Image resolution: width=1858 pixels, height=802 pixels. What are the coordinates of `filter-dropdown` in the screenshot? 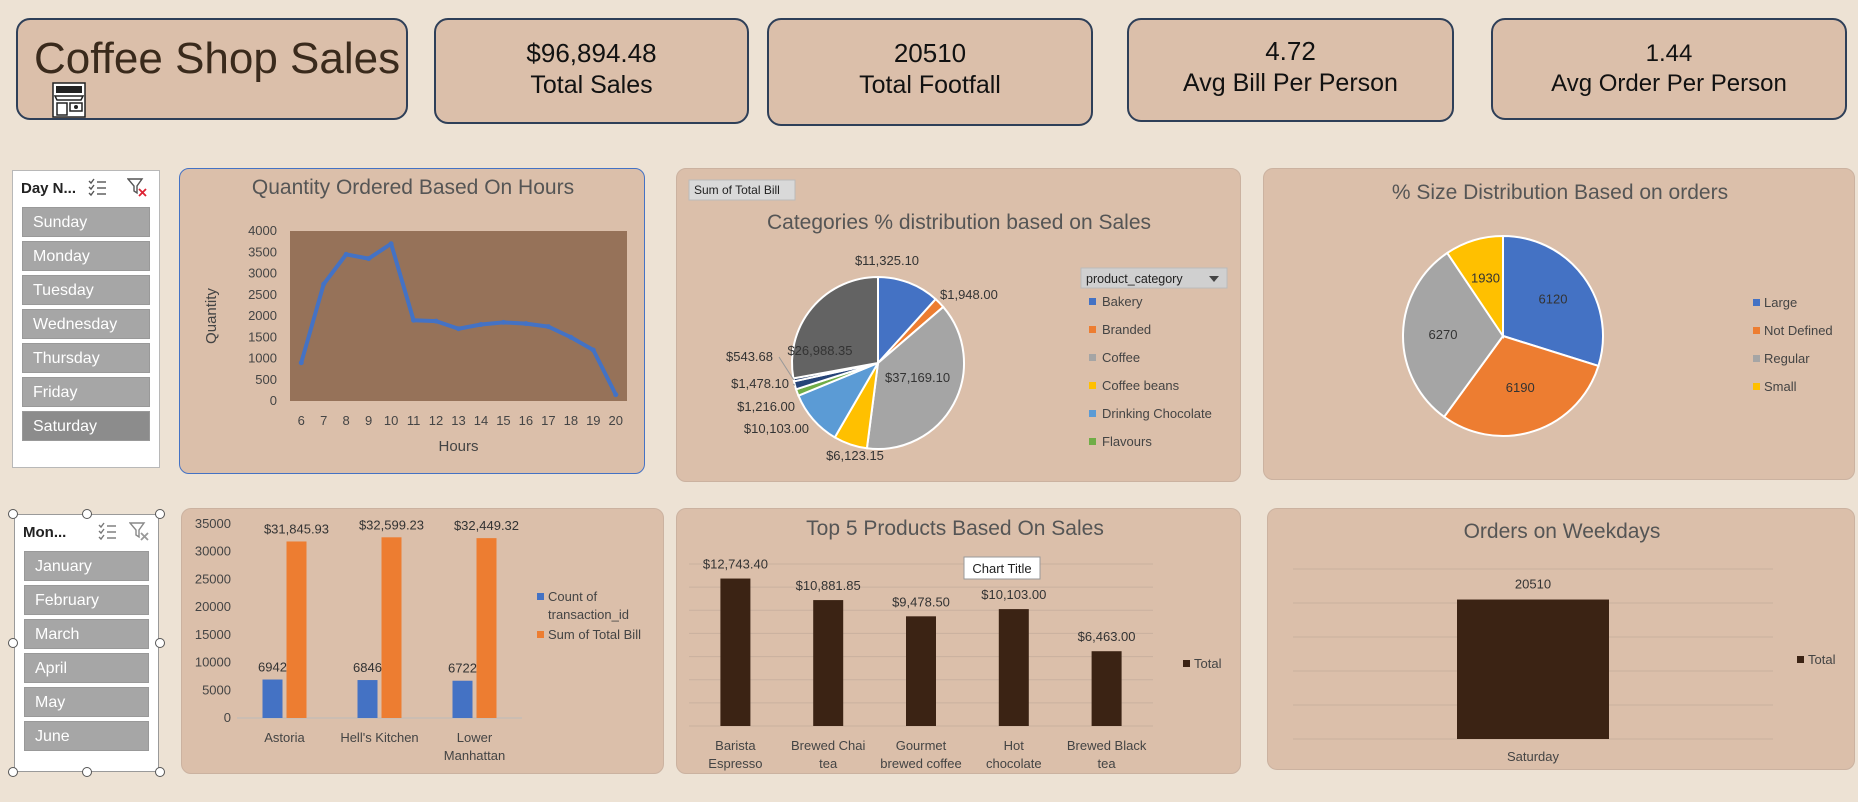 It's located at (1154, 278).